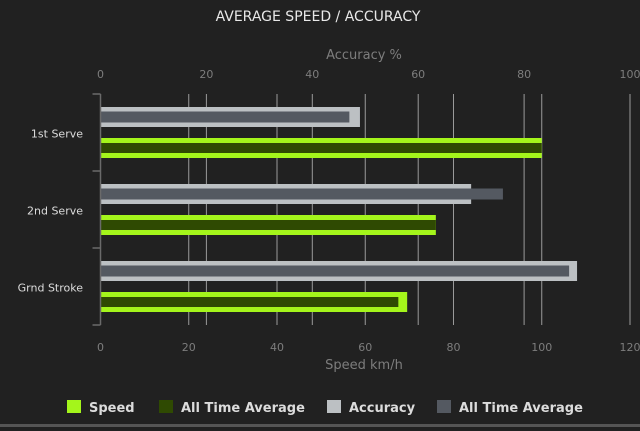 The image size is (640, 431). What do you see at coordinates (189, 347) in the screenshot?
I see `bottom-tick-label: 20` at bounding box center [189, 347].